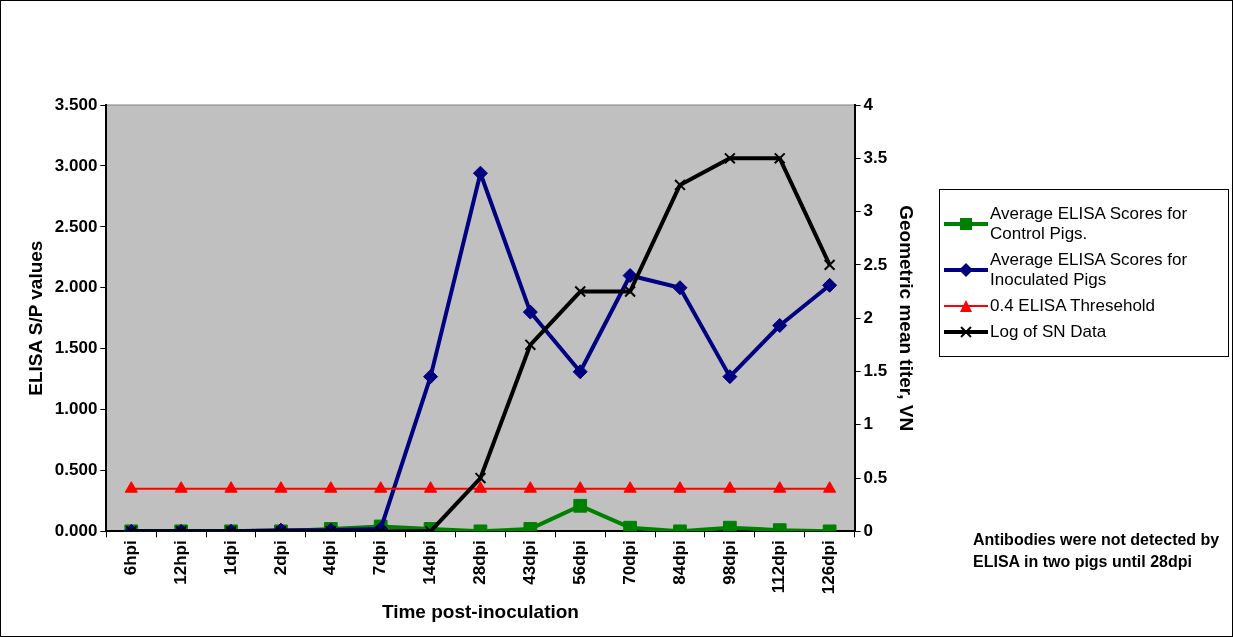  Describe the element at coordinates (76, 165) in the screenshot. I see `y-tick-label: 3.000` at that location.